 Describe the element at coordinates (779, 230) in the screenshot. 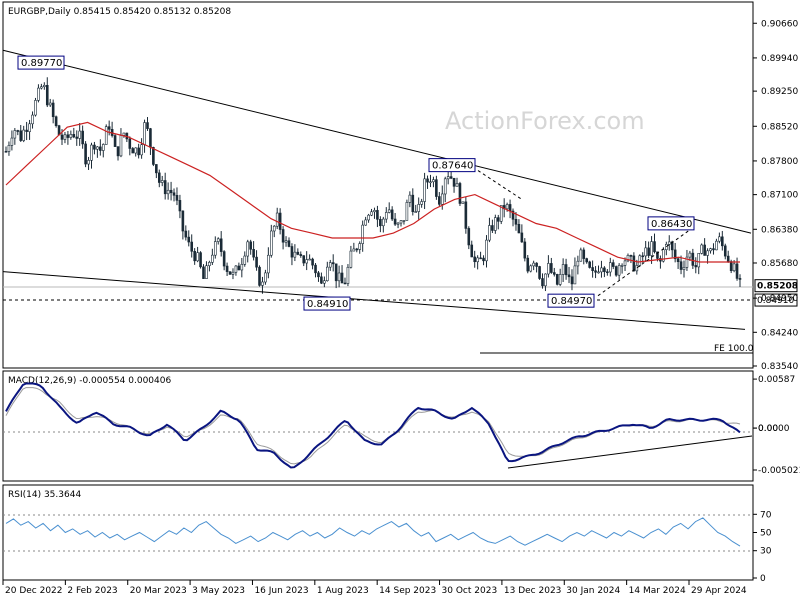

I see `price-tick-label: 0.86380` at that location.